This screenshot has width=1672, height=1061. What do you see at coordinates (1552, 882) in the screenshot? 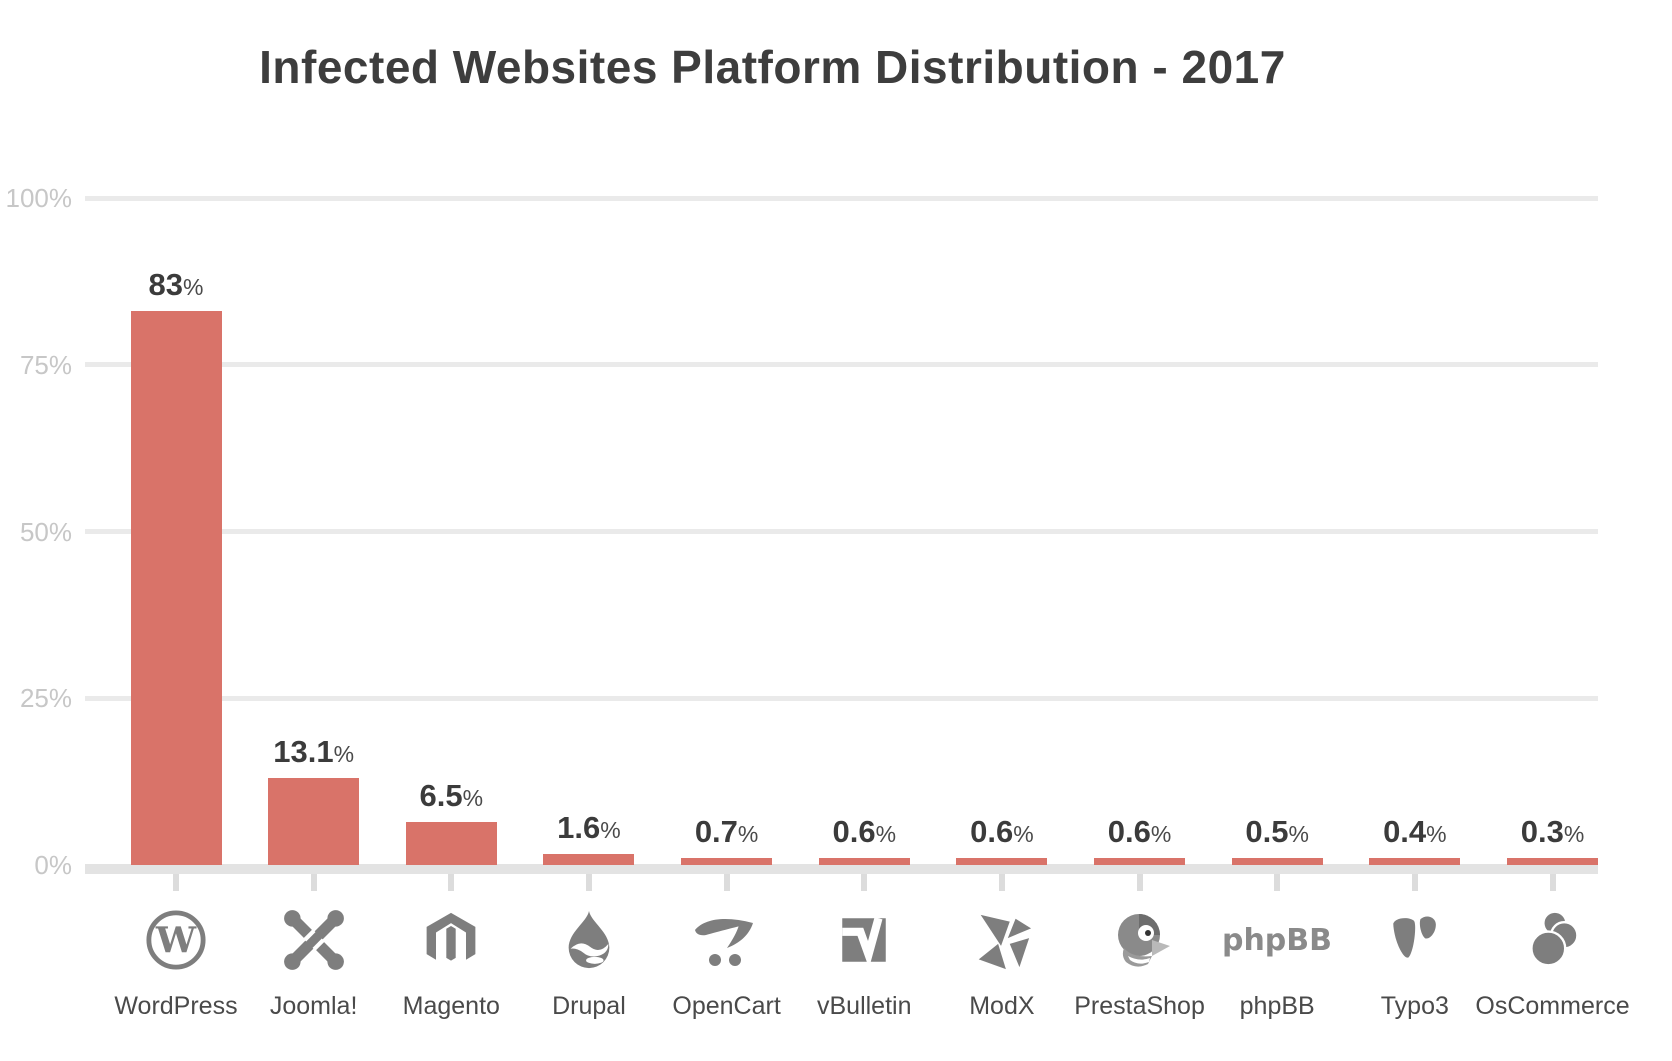
I see `x-axis-tick-oscommerce` at bounding box center [1552, 882].